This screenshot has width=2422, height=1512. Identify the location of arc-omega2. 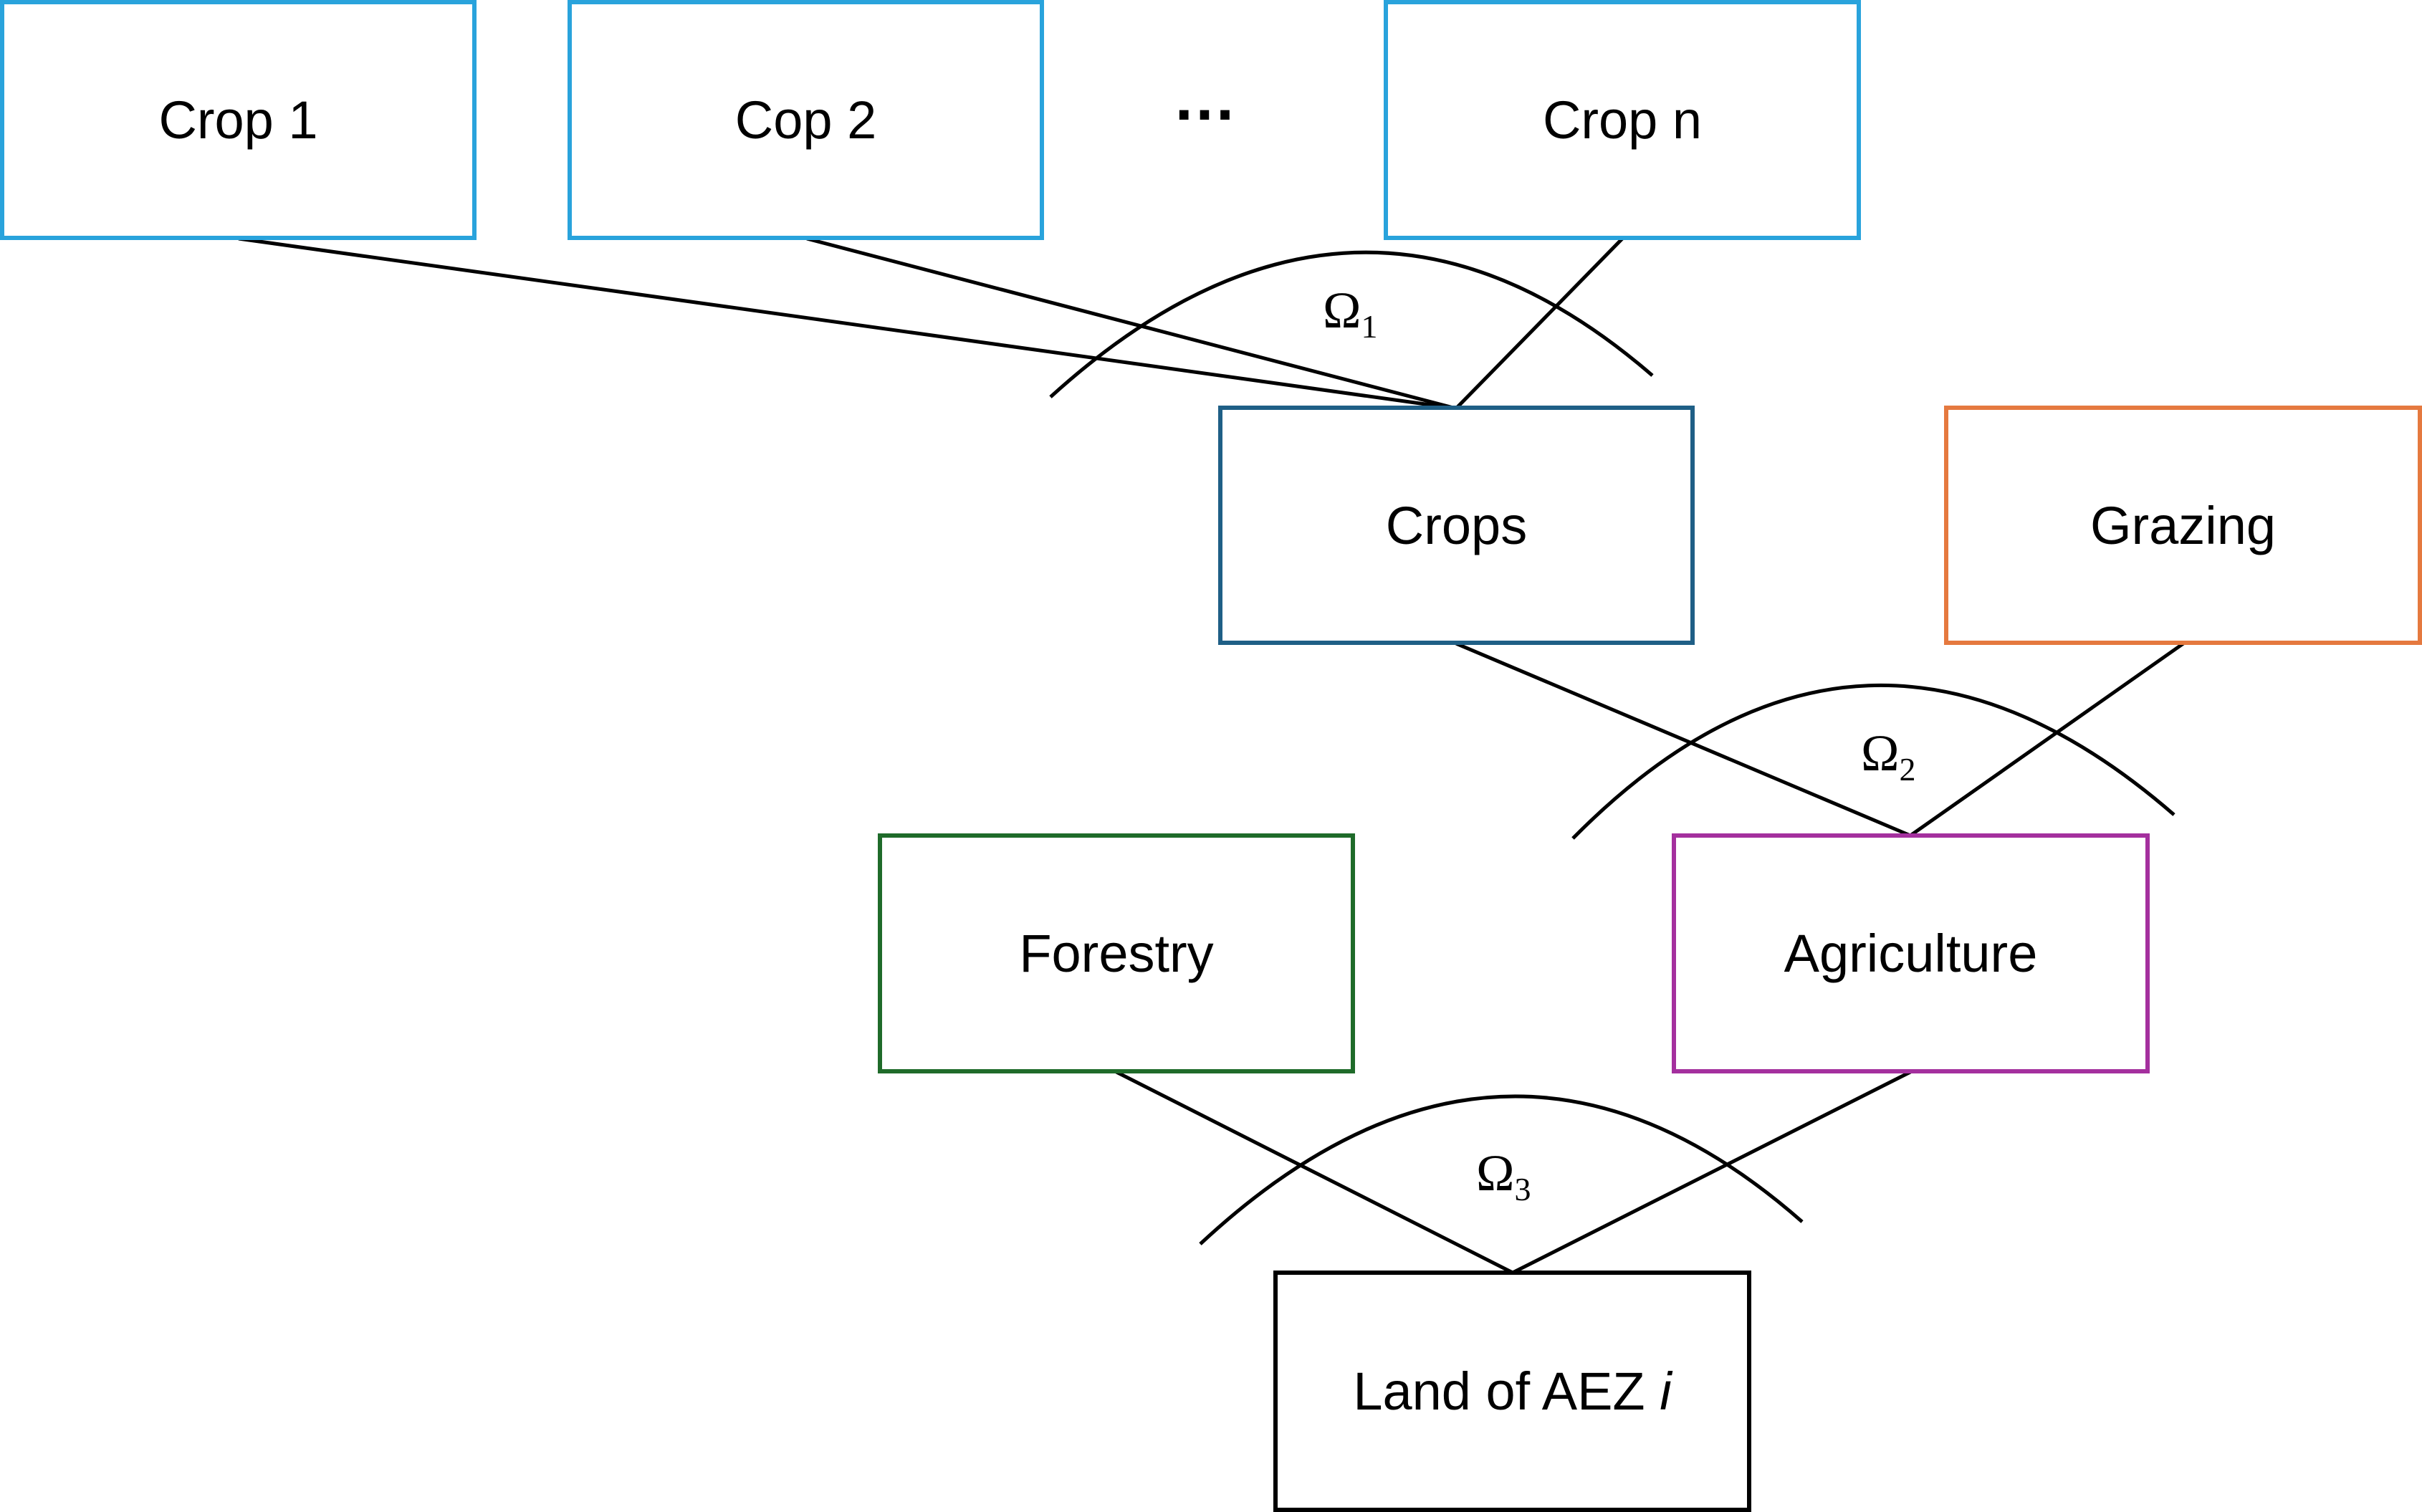
(1873, 761).